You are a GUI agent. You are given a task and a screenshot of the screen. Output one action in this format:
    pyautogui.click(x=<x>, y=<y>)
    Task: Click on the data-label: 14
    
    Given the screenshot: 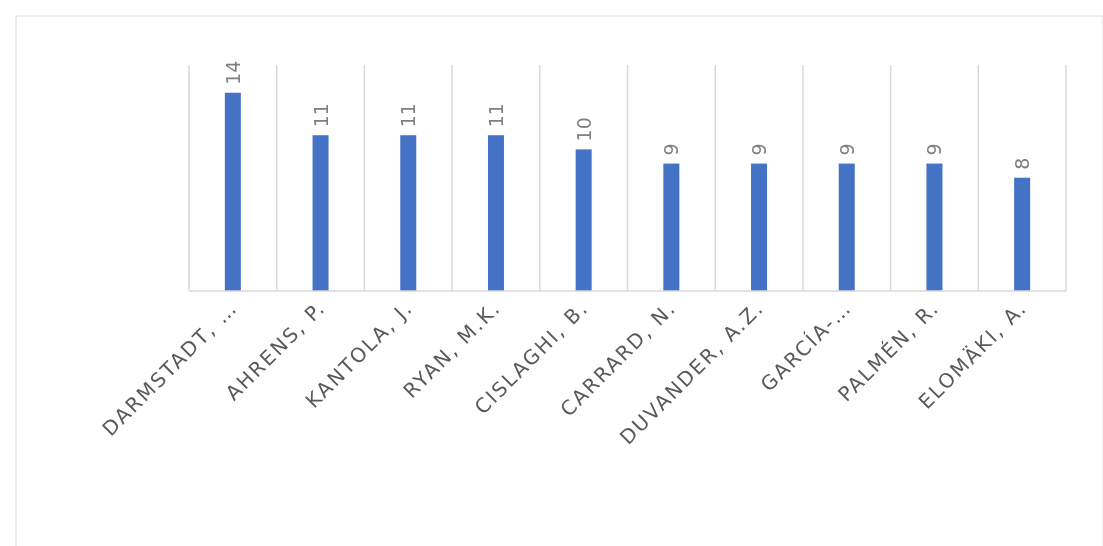 What is the action you would take?
    pyautogui.click(x=232, y=72)
    